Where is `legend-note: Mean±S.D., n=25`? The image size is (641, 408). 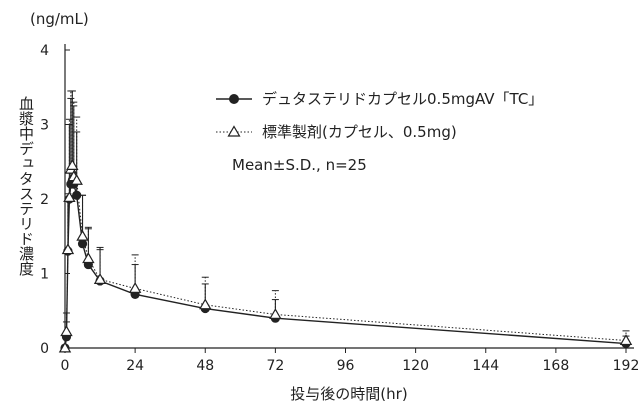
legend-note: Mean±S.D., n=25 is located at coordinates (299, 165).